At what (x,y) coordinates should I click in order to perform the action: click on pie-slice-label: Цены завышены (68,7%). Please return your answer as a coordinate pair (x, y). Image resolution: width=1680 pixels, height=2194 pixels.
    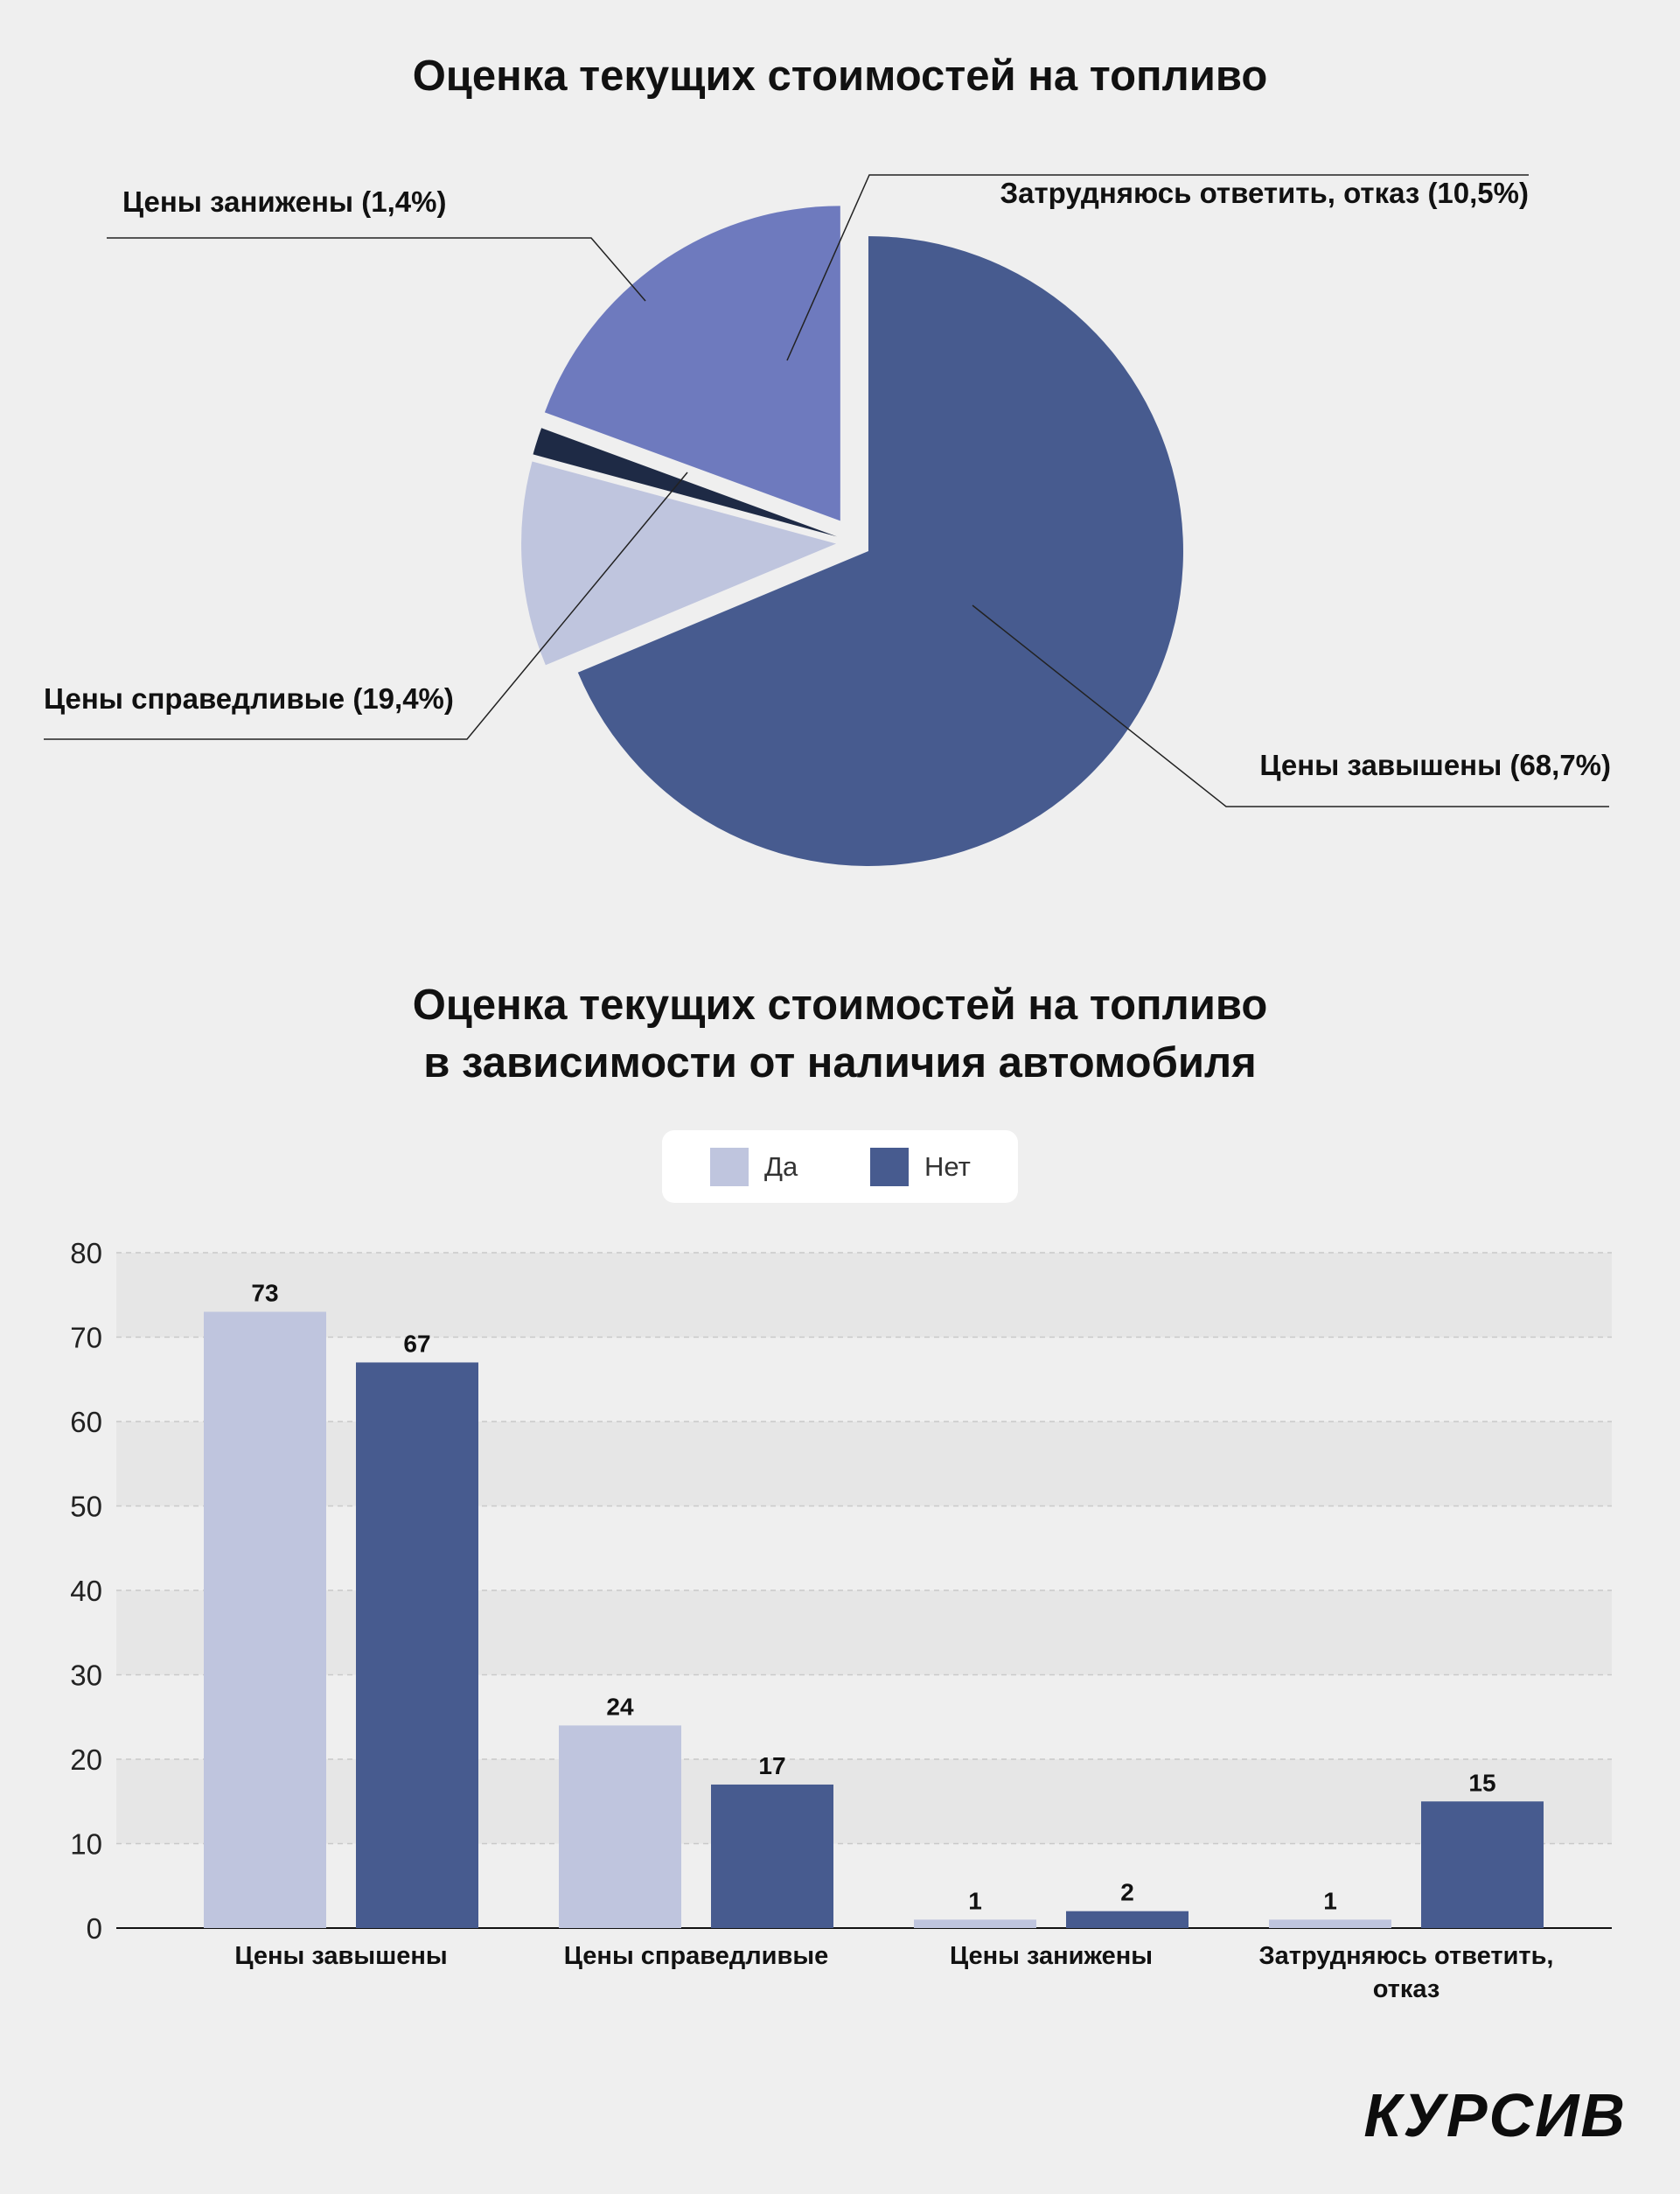
    Looking at the image, I should click on (1435, 765).